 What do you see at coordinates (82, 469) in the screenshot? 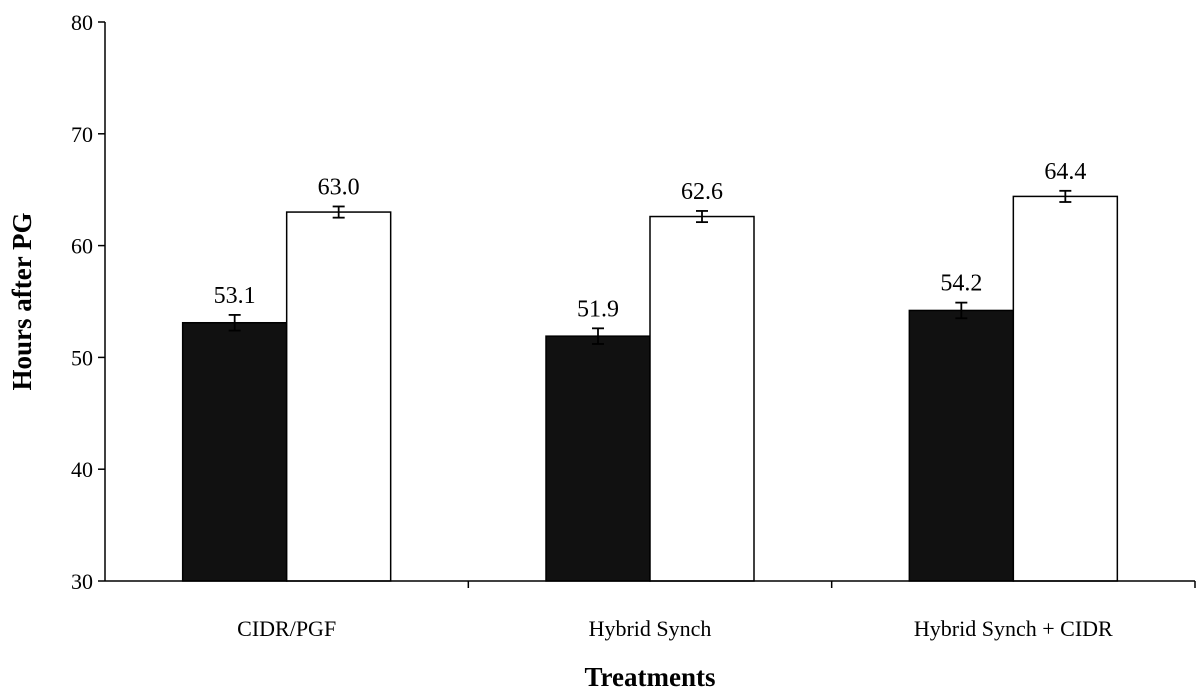
I see `y-tick-label: 40` at bounding box center [82, 469].